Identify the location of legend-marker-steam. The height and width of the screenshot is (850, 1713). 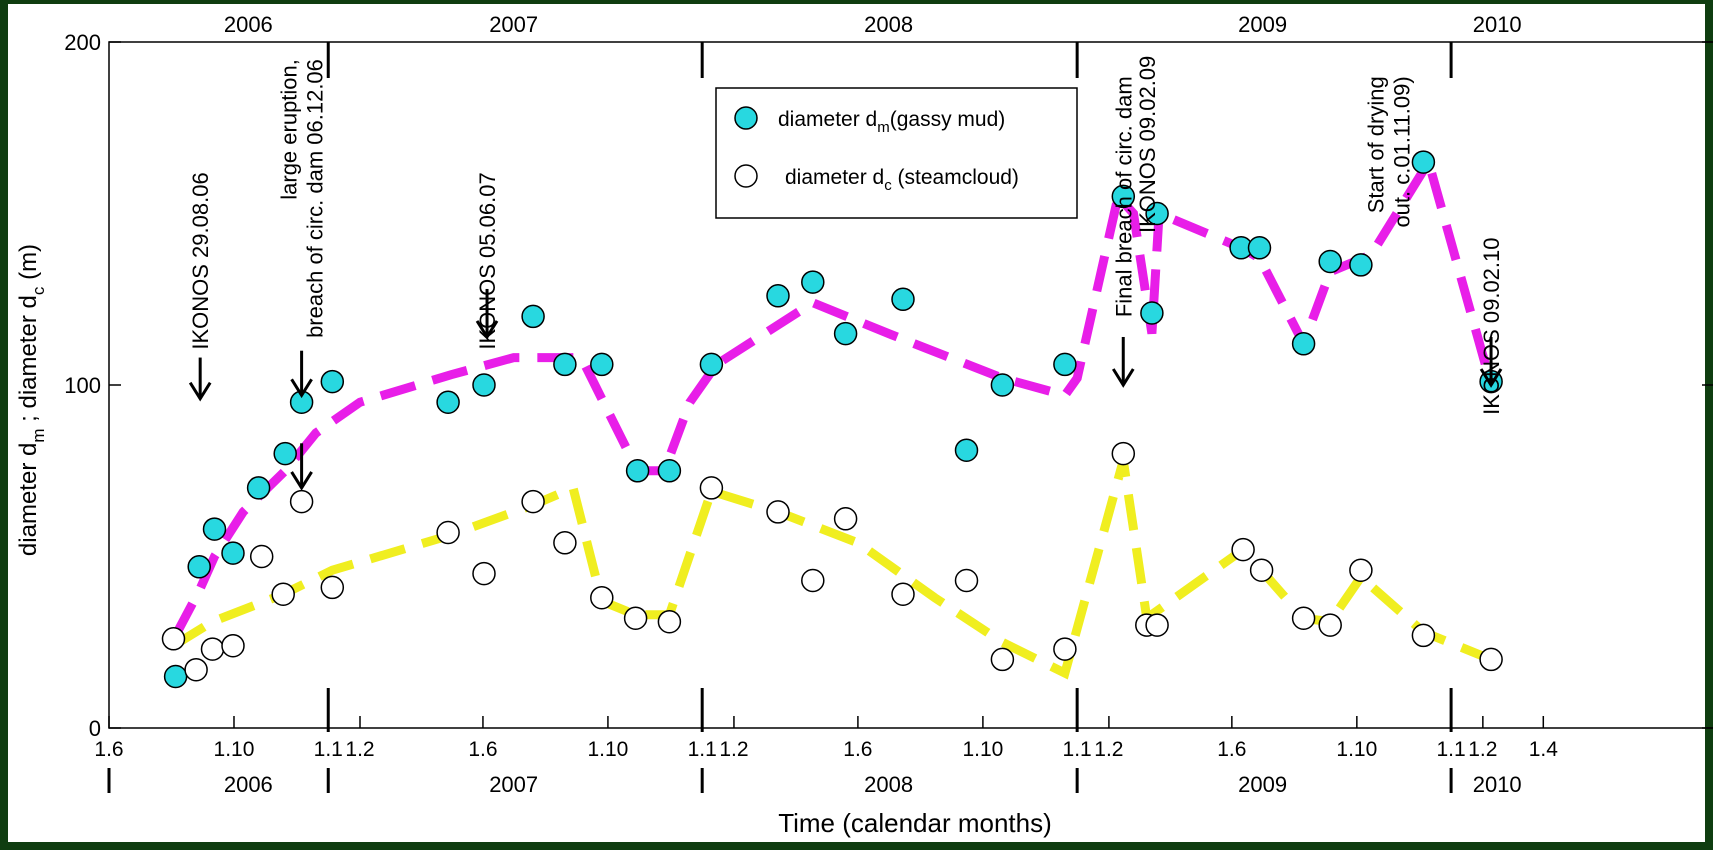
(746, 176).